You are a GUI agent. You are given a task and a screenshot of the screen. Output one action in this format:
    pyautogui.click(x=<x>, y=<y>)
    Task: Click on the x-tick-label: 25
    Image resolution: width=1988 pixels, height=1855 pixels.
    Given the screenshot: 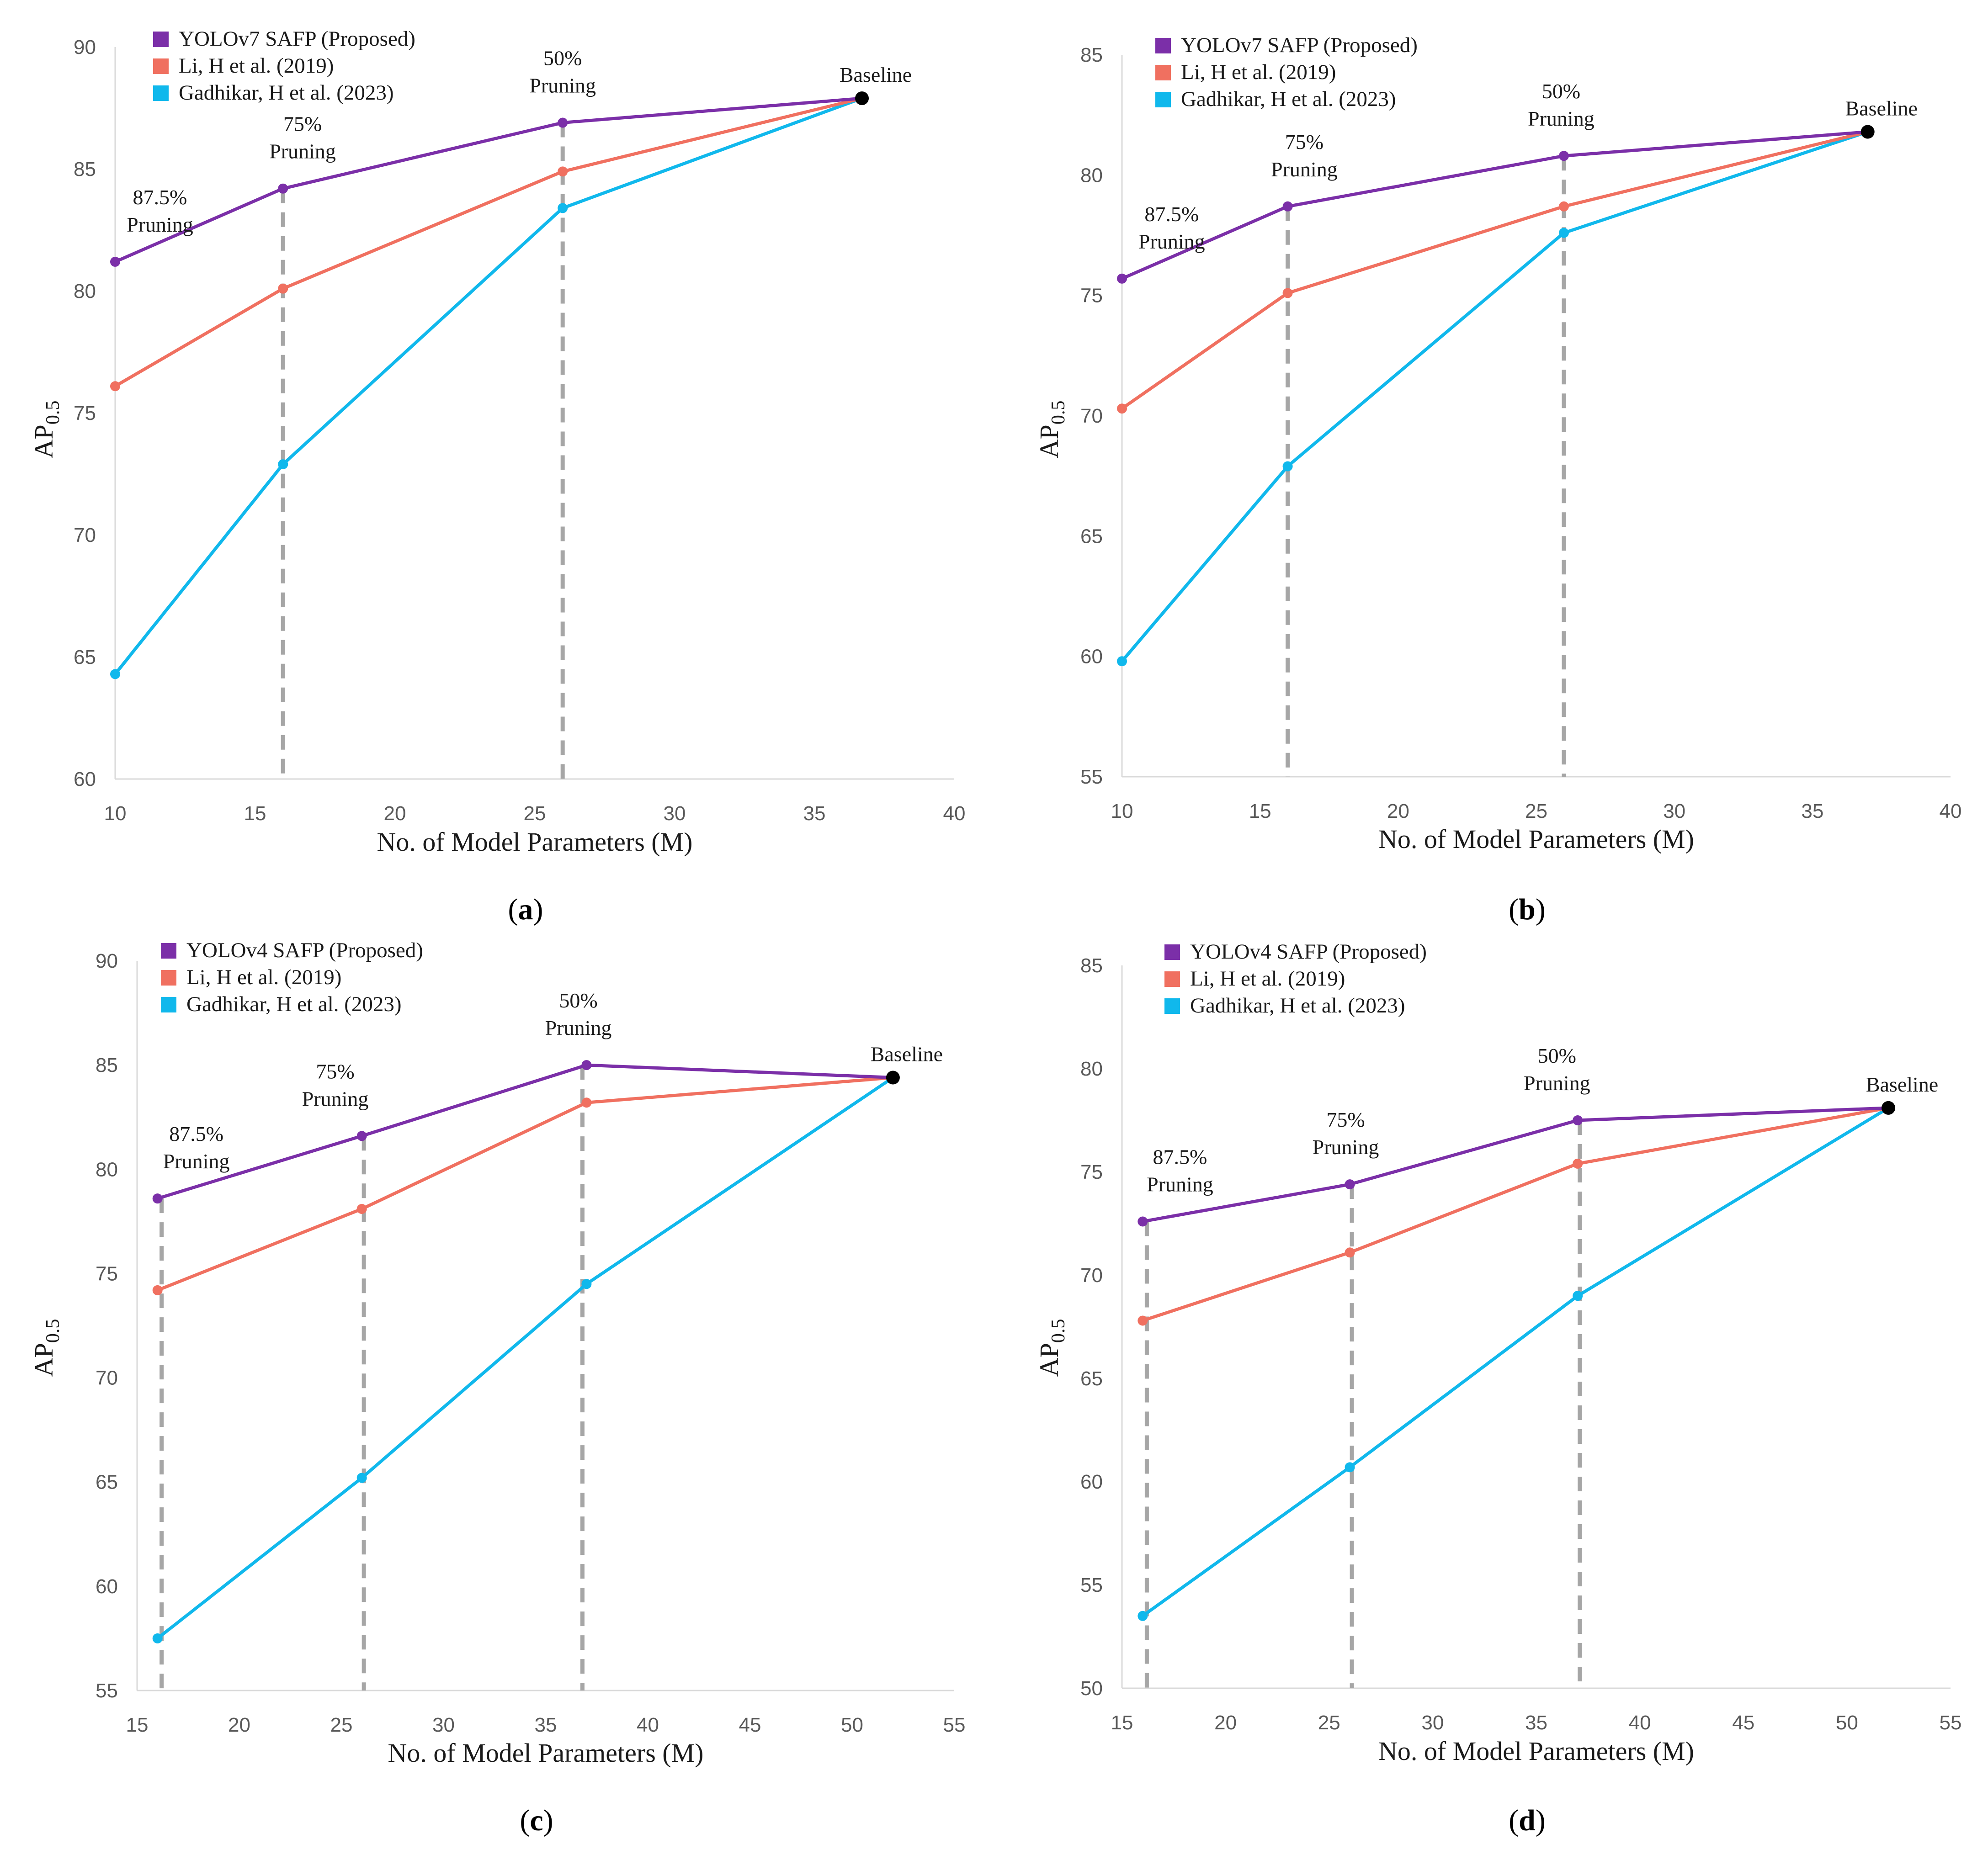 What is the action you would take?
    pyautogui.click(x=1329, y=1723)
    